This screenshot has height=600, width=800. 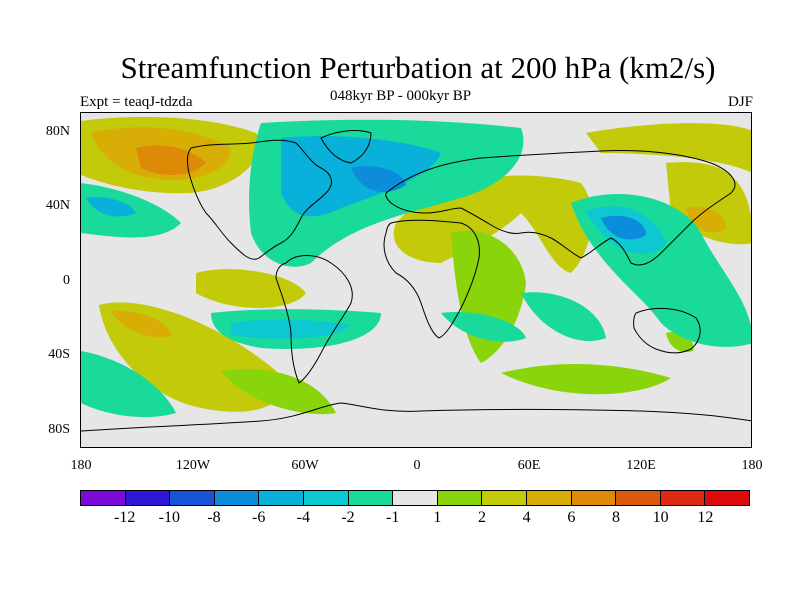 I want to click on lon-label-180e: 180, so click(x=752, y=465).